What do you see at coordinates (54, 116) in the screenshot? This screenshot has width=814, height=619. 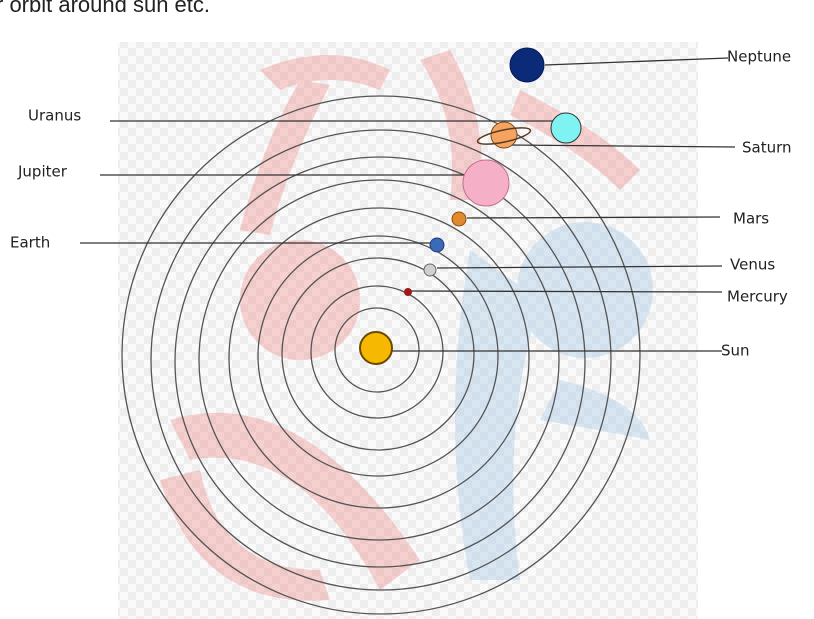 I see `label: Uranus` at bounding box center [54, 116].